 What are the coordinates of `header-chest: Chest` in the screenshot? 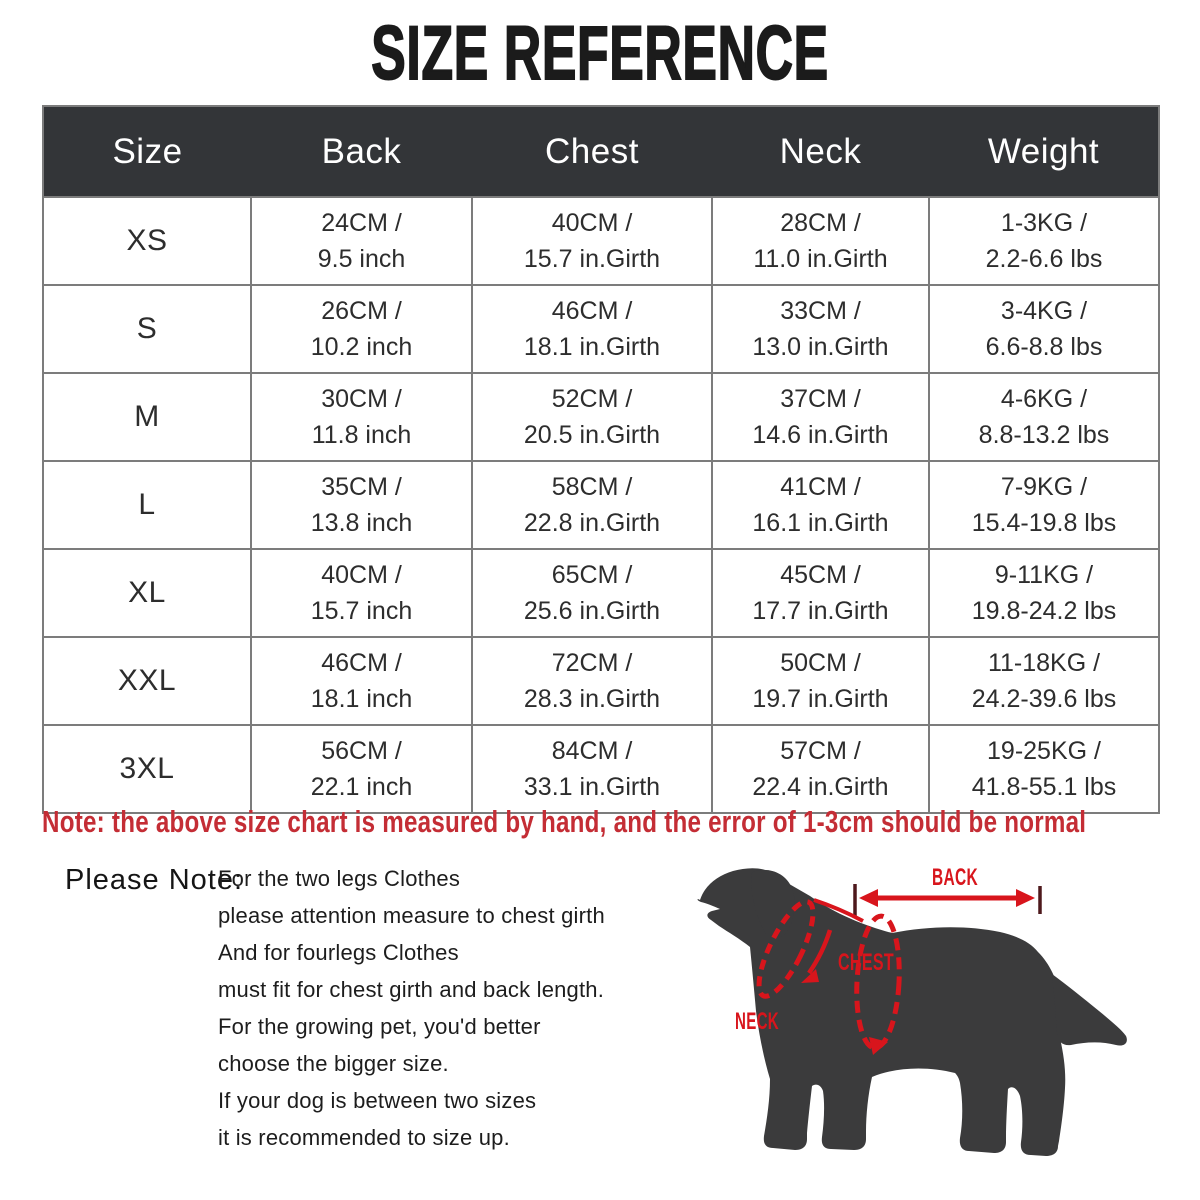 It's located at (592, 151).